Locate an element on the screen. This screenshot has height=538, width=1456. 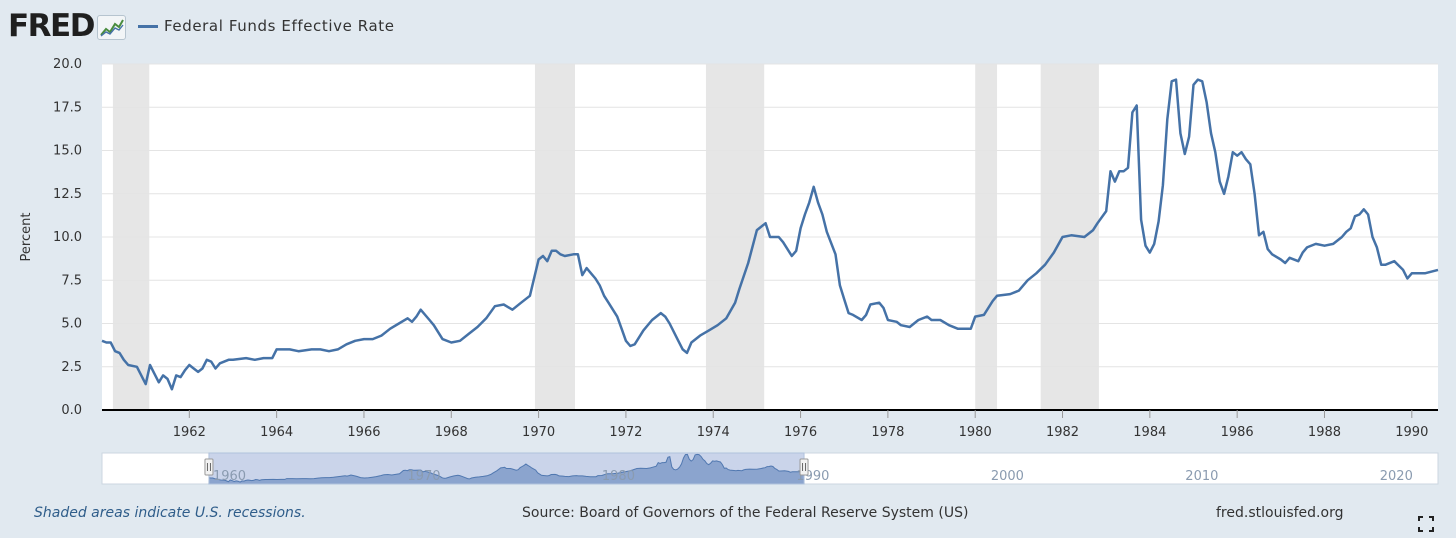
navigator-label: 2000 is located at coordinates (1007, 476).